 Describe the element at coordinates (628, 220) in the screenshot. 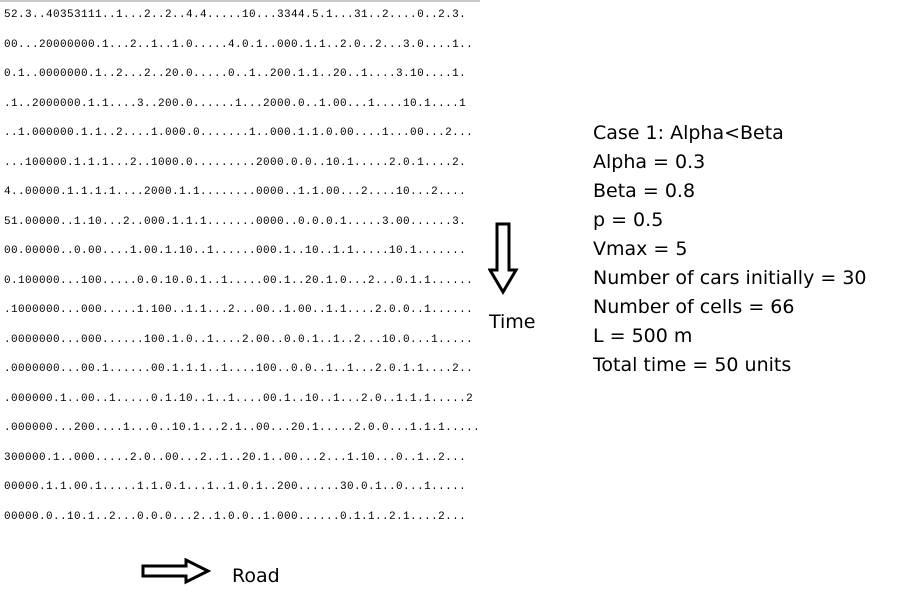

I see `parameter: p = 0.5` at that location.